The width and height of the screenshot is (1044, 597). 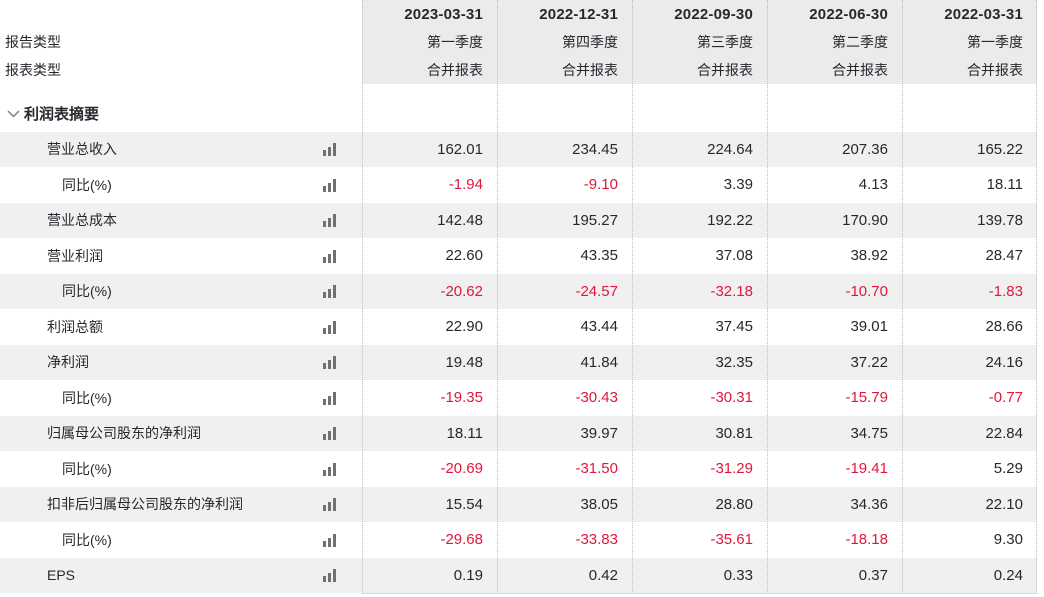 What do you see at coordinates (596, 291) in the screenshot?
I see `value-cell: -24.57` at bounding box center [596, 291].